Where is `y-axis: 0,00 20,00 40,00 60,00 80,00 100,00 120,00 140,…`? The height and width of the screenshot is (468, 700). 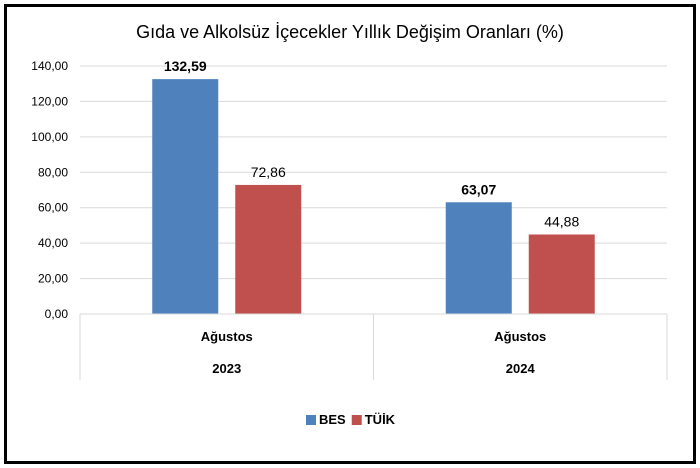 y-axis: 0,00 20,00 40,00 60,00 80,00 100,00 120,00 140,… is located at coordinates (49, 190).